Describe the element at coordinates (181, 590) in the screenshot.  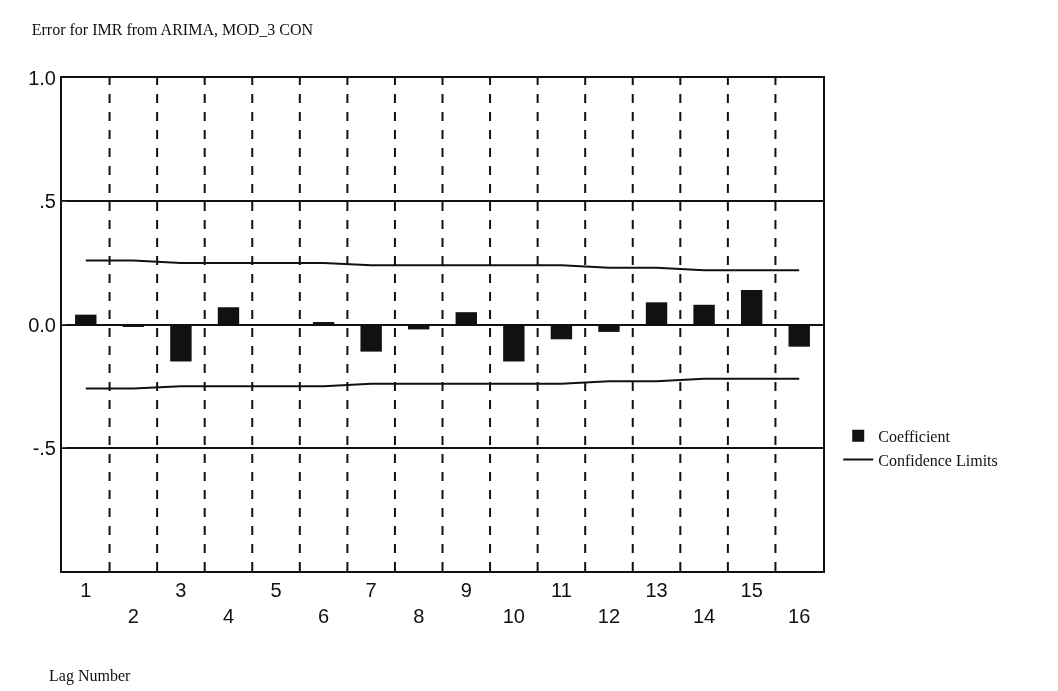
I see `x-tick-label: 3` at that location.